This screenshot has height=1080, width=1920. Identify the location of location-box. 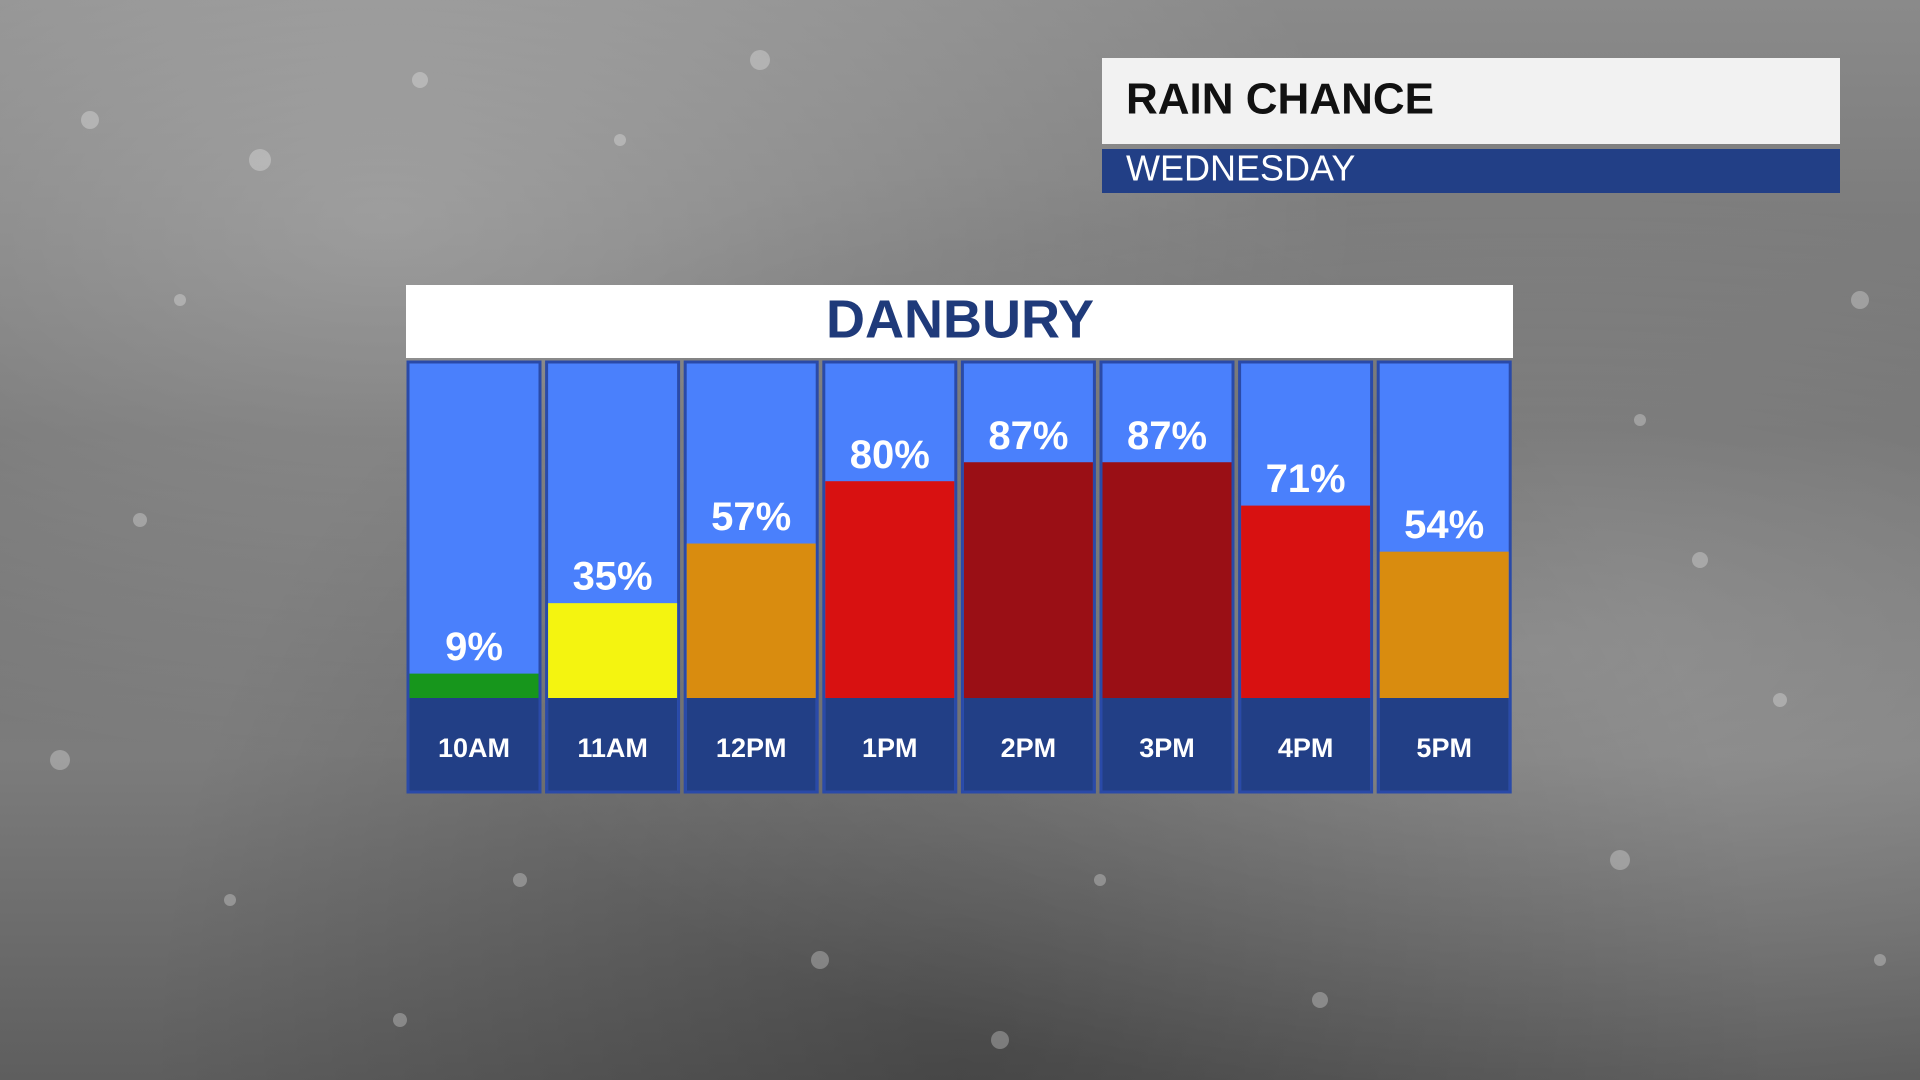
(959, 321).